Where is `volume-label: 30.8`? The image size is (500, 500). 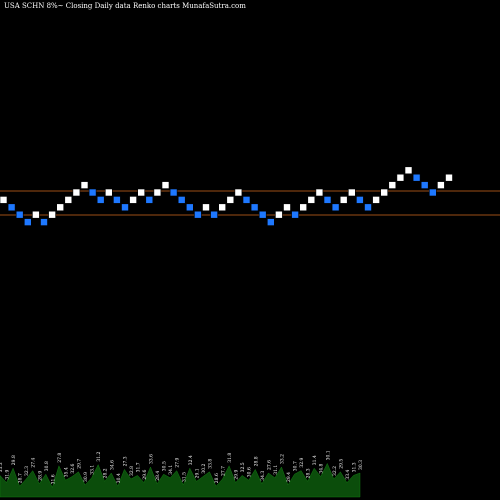 volume-label: 30.8 is located at coordinates (47, 466).